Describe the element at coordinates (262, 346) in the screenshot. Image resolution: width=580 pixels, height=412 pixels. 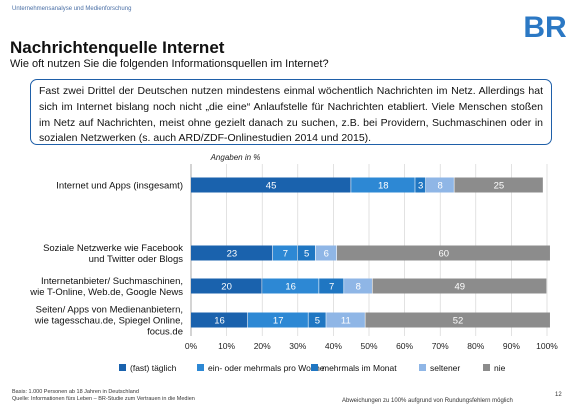
I see `x-tick-label: 20%` at that location.